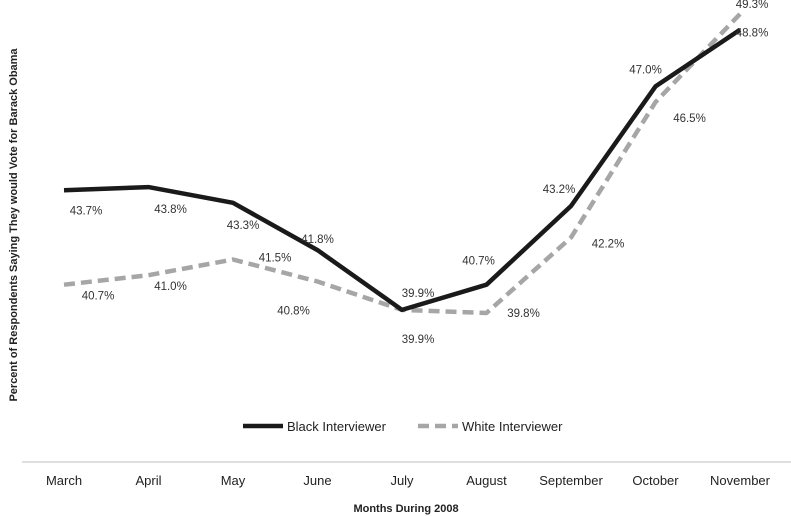  I want to click on black-data-label-october: 47.0%, so click(645, 70).